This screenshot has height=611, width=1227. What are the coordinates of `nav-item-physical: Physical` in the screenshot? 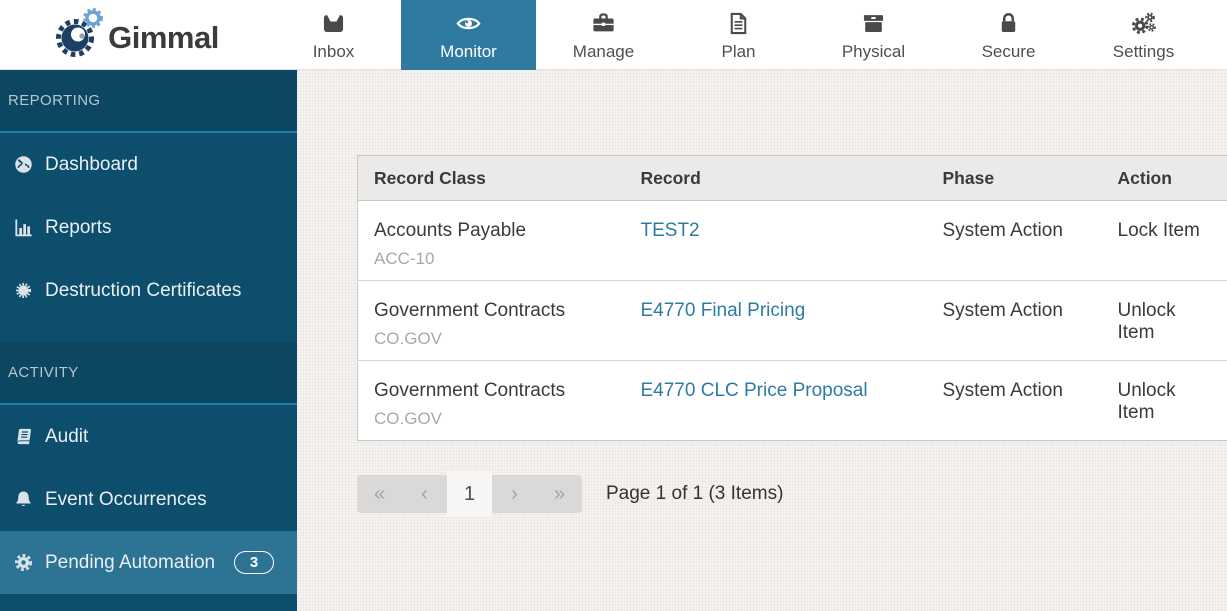 It's located at (873, 35).